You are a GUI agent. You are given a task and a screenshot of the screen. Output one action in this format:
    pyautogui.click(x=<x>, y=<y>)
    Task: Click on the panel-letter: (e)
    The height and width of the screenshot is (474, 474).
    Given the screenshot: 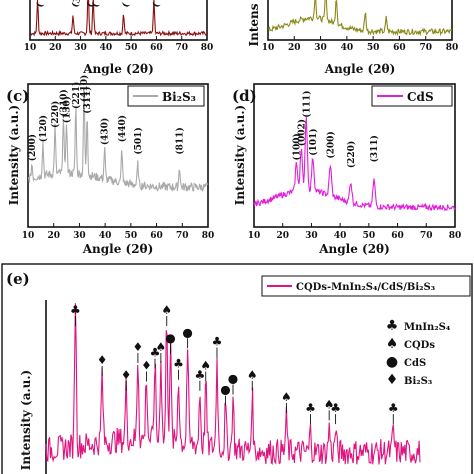 What is the action you would take?
    pyautogui.click(x=18, y=279)
    